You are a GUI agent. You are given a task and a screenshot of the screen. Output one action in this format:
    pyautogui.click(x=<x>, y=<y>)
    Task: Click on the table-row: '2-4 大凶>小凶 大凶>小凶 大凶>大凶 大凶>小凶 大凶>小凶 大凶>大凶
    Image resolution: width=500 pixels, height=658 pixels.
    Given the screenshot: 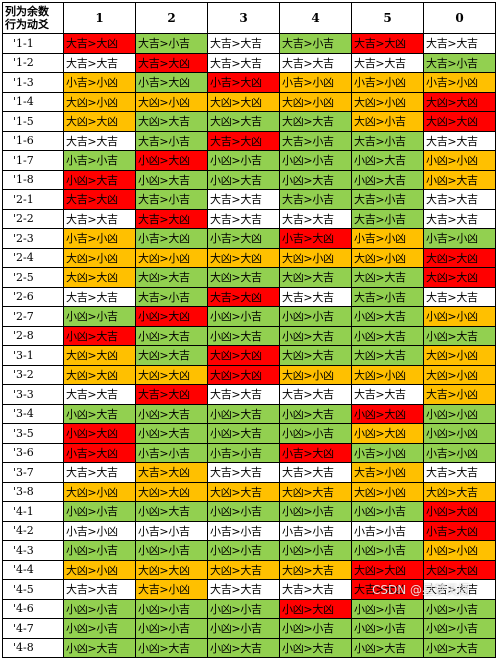 What is the action you would take?
    pyautogui.click(x=249, y=257)
    